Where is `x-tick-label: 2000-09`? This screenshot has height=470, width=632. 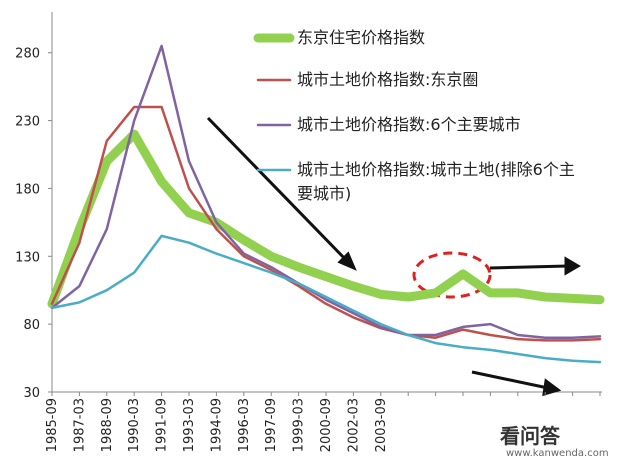
x-tick-label: 2000-09 is located at coordinates (326, 425).